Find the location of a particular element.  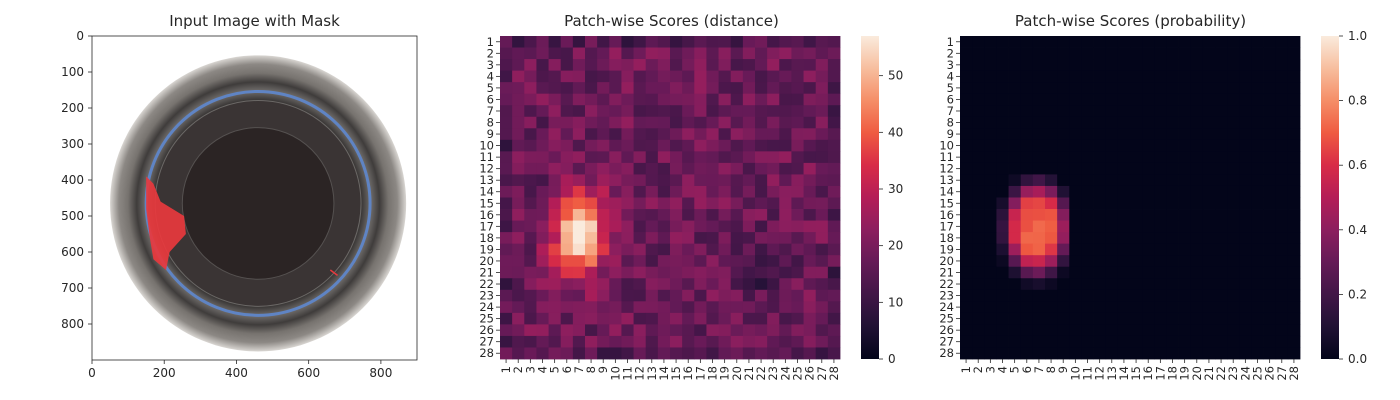

y-tick-label: 24 is located at coordinates (946, 307).